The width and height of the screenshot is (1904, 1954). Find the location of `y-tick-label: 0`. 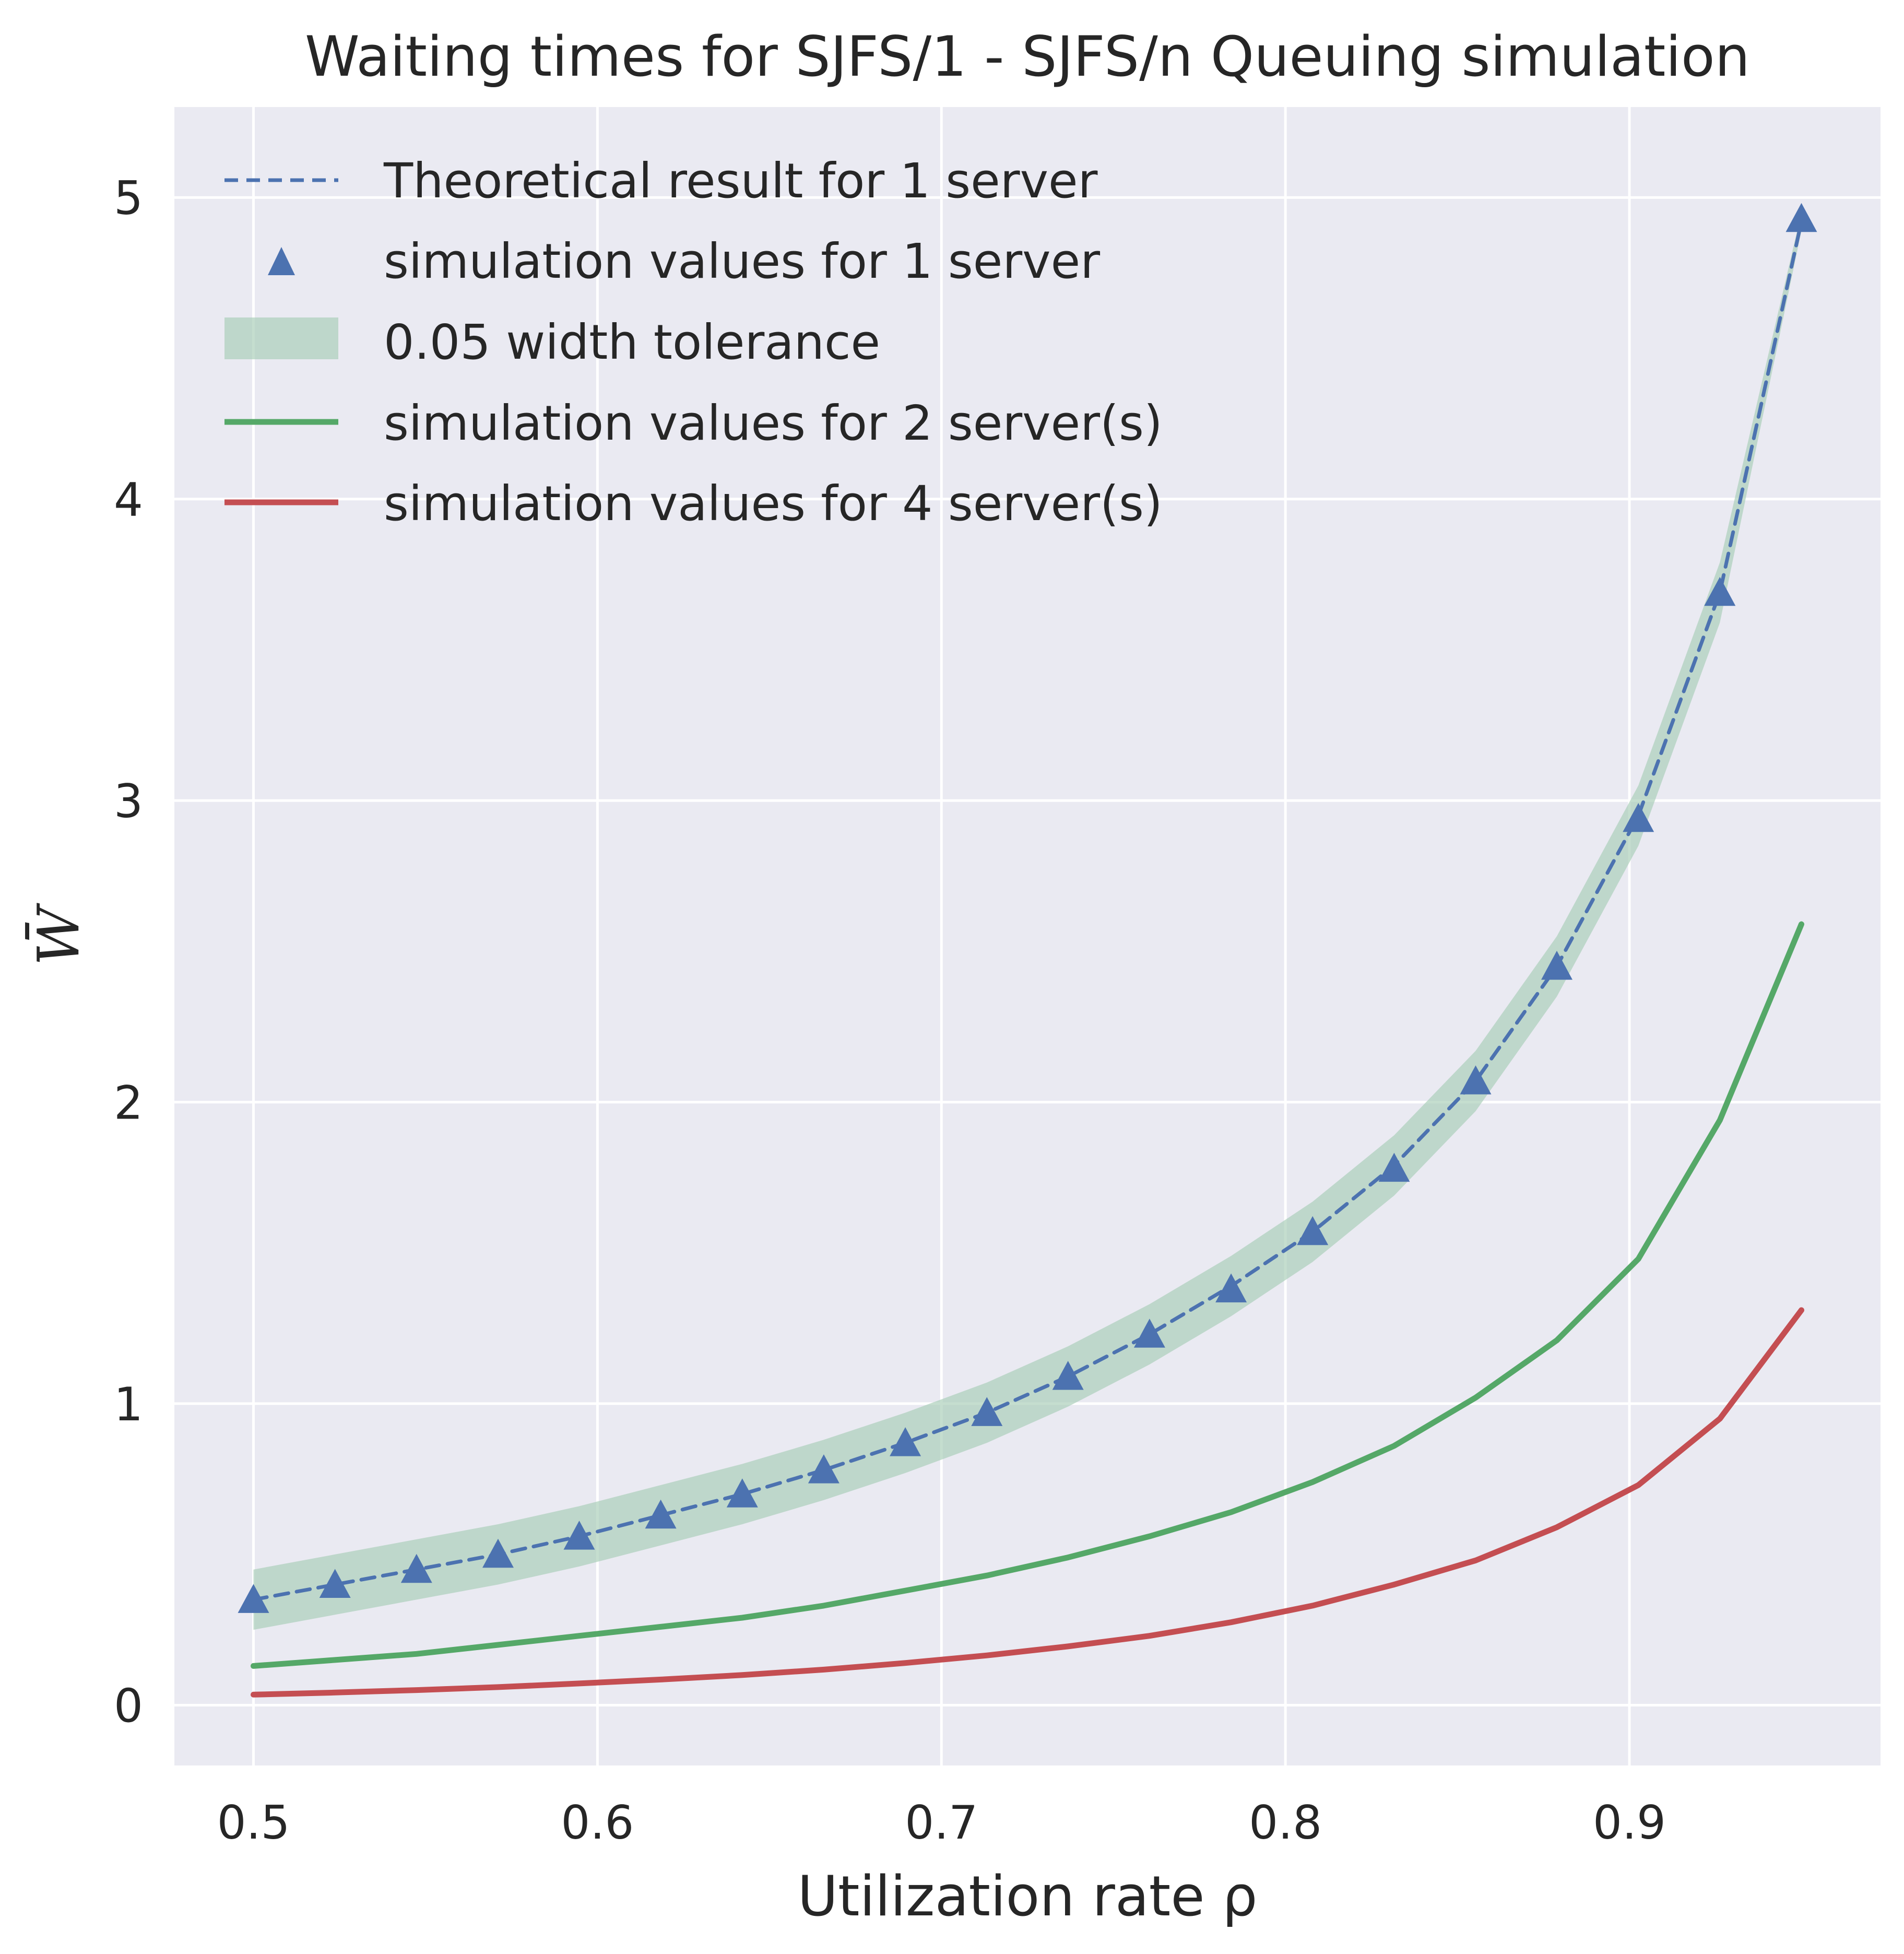

y-tick-label: 0 is located at coordinates (128, 1706).